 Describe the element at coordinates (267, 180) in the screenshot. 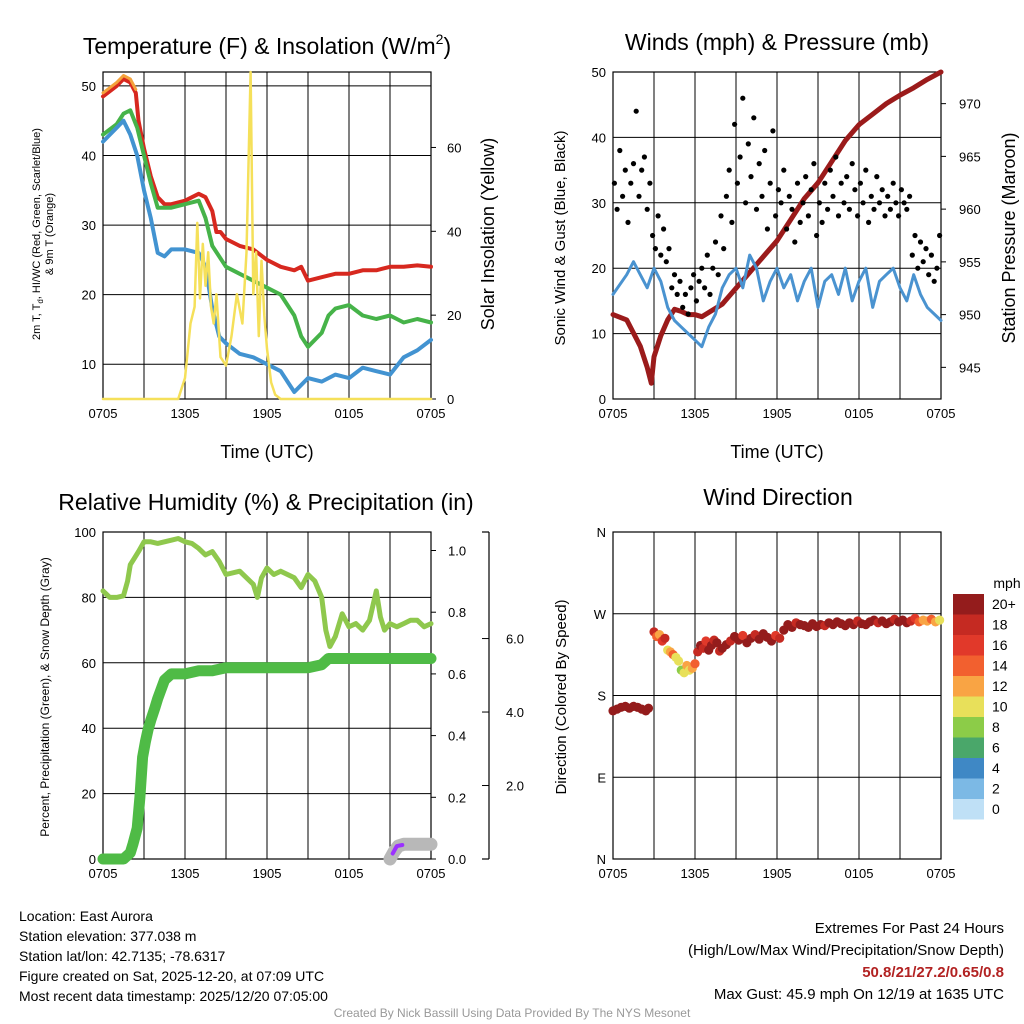

I see `temperature-line` at that location.